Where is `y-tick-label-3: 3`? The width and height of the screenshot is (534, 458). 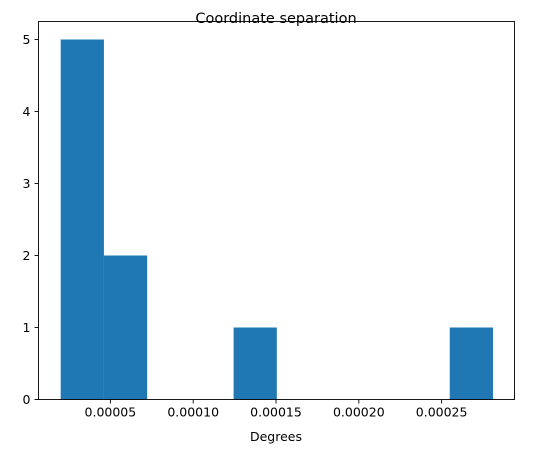
y-tick-label-3: 3 is located at coordinates (27, 183).